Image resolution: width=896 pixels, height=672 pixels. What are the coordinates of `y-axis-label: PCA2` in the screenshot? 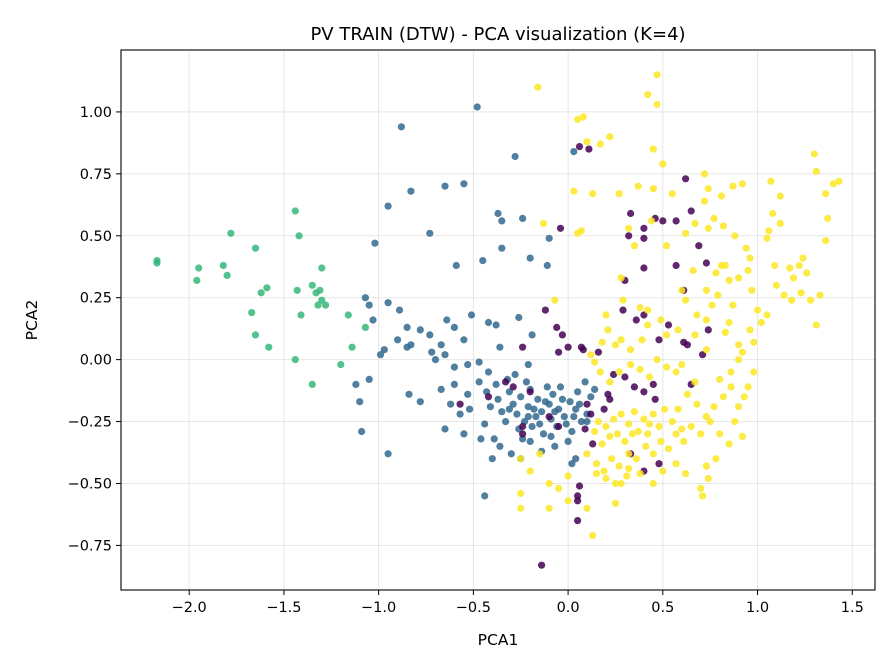 It's located at (32, 320).